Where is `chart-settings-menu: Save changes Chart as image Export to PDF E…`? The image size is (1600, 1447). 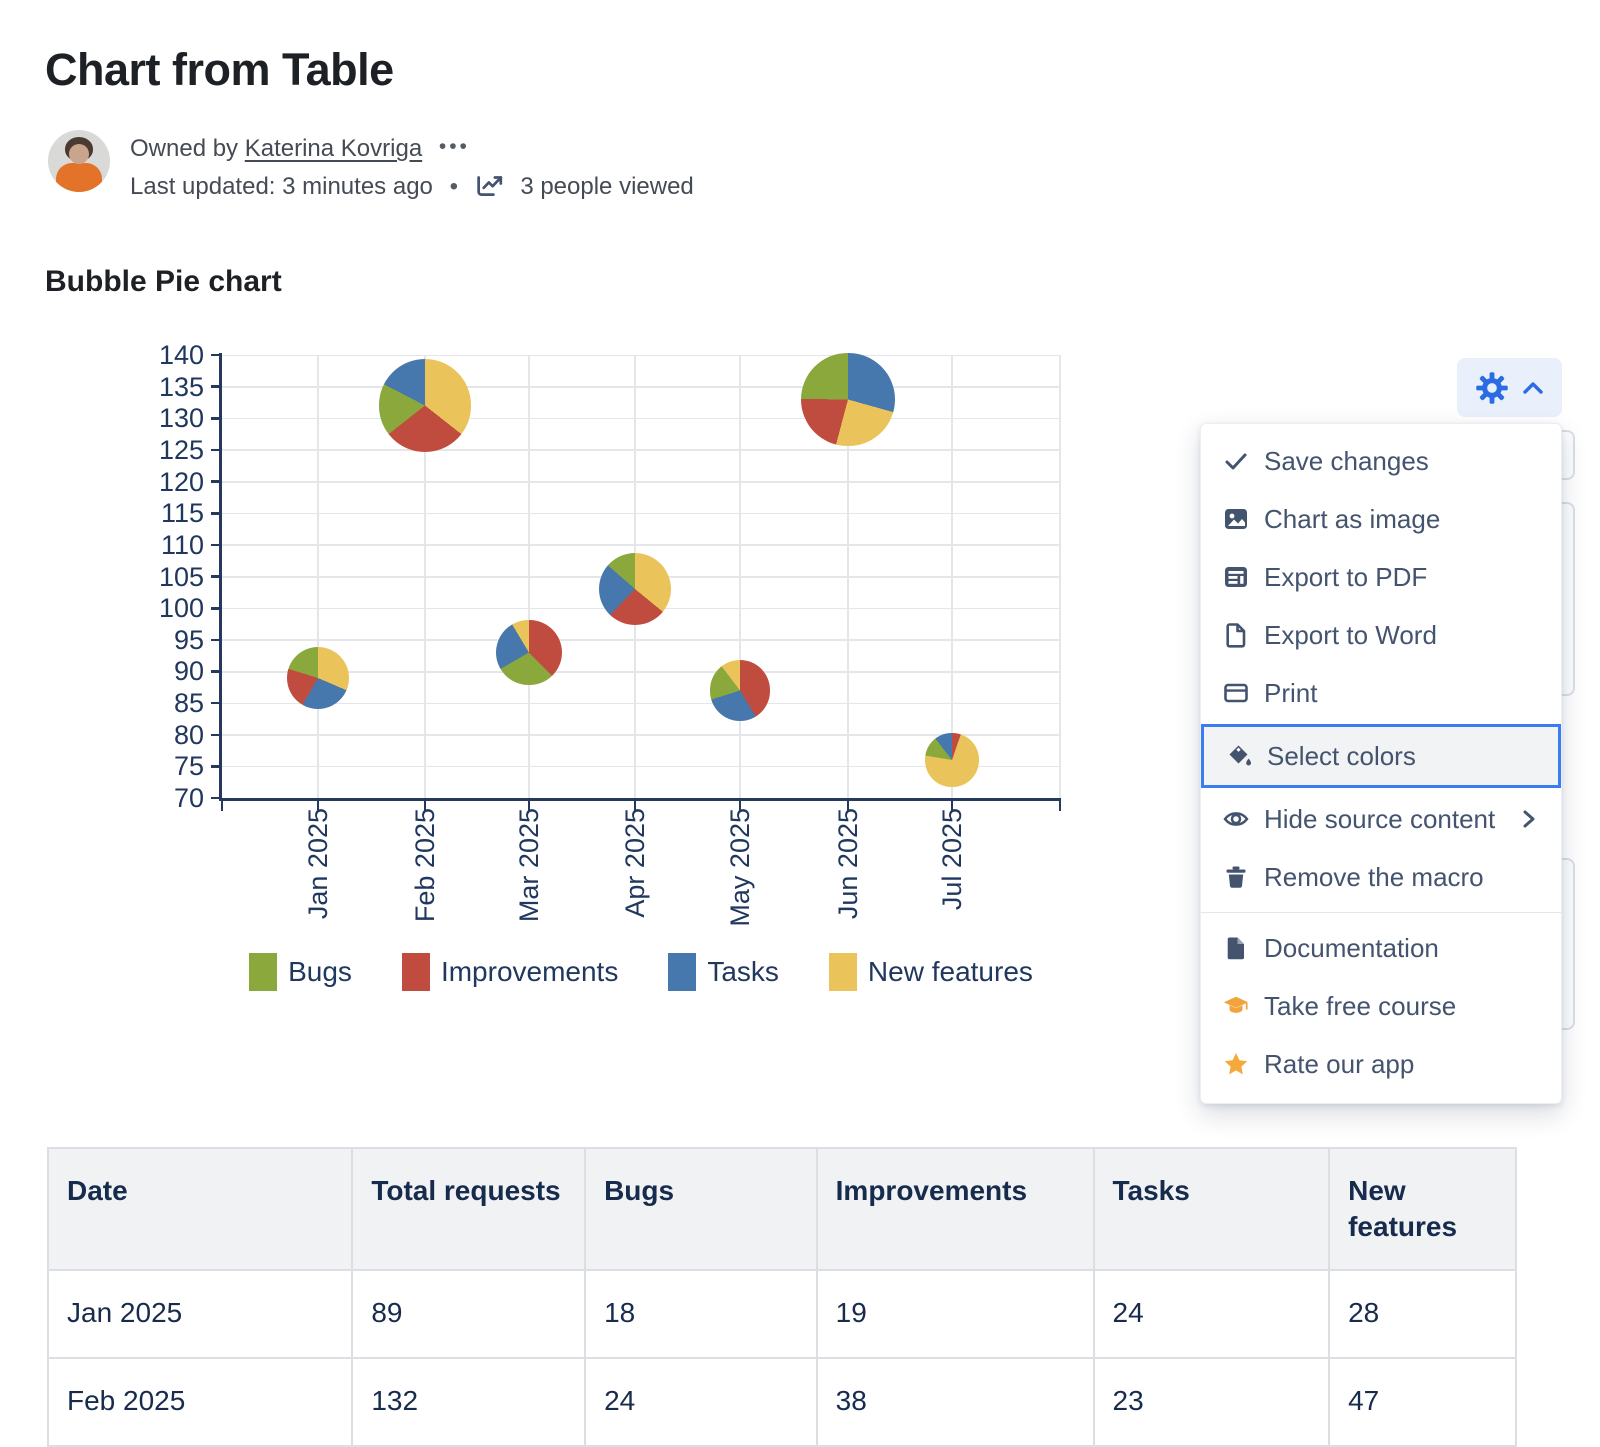 chart-settings-menu: Save changes Chart as image Export to PDF E… is located at coordinates (1381, 763).